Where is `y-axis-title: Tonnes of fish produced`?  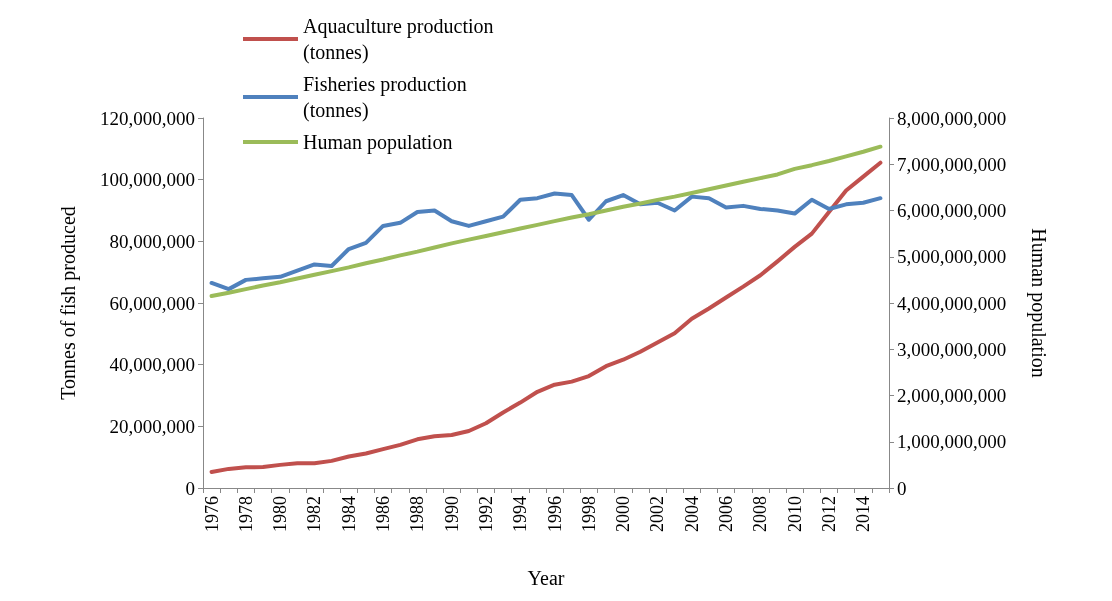 y-axis-title: Tonnes of fish produced is located at coordinates (68, 303).